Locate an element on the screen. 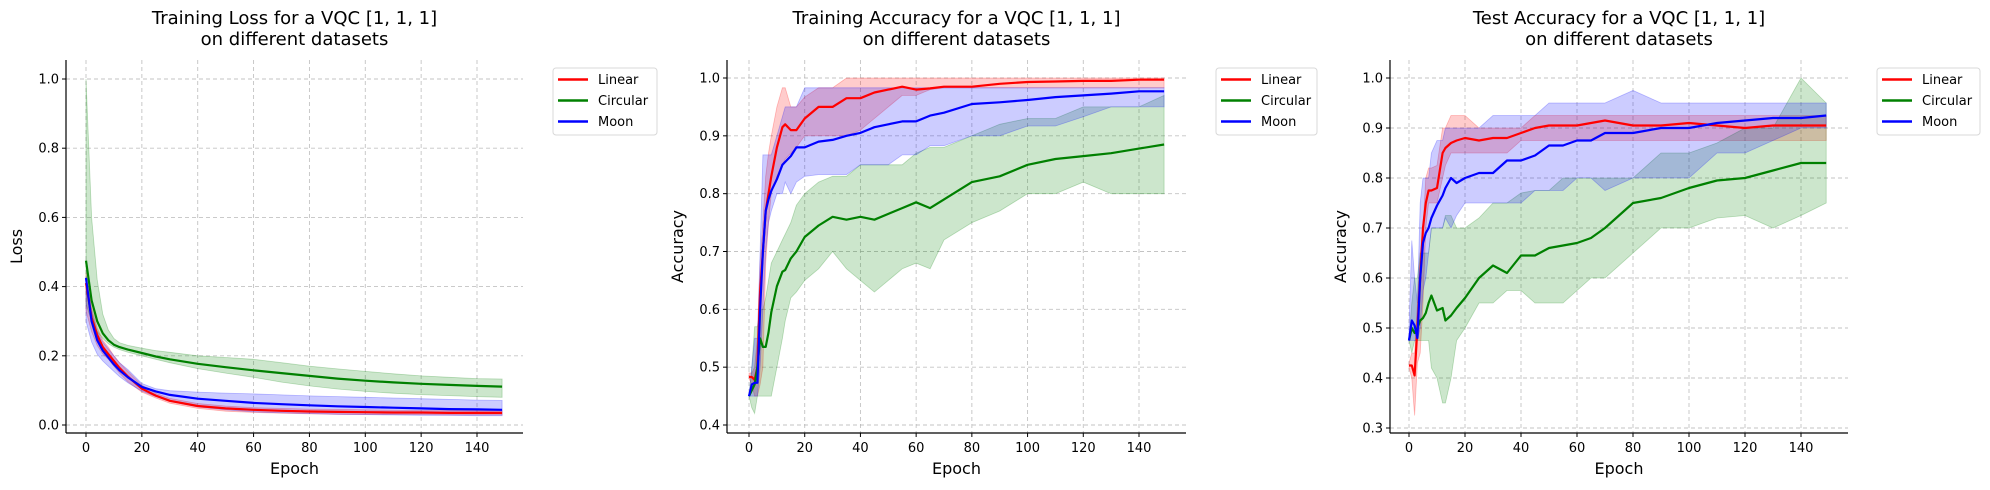 The height and width of the screenshot is (490, 1990). y-axis-label: Loss is located at coordinates (16, 246).